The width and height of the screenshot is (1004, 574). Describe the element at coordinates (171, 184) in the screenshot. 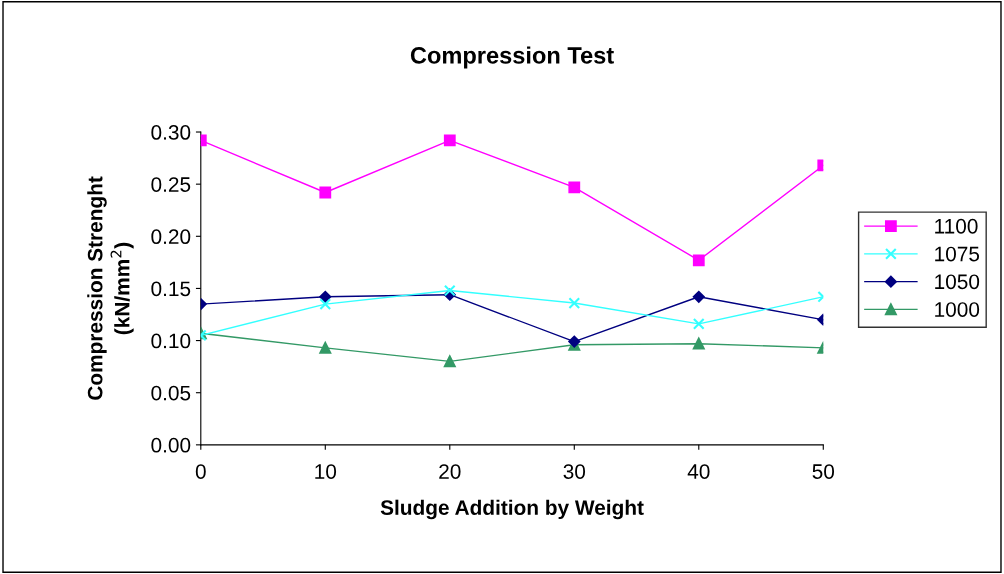

I see `y-tick-label: 0.25` at that location.